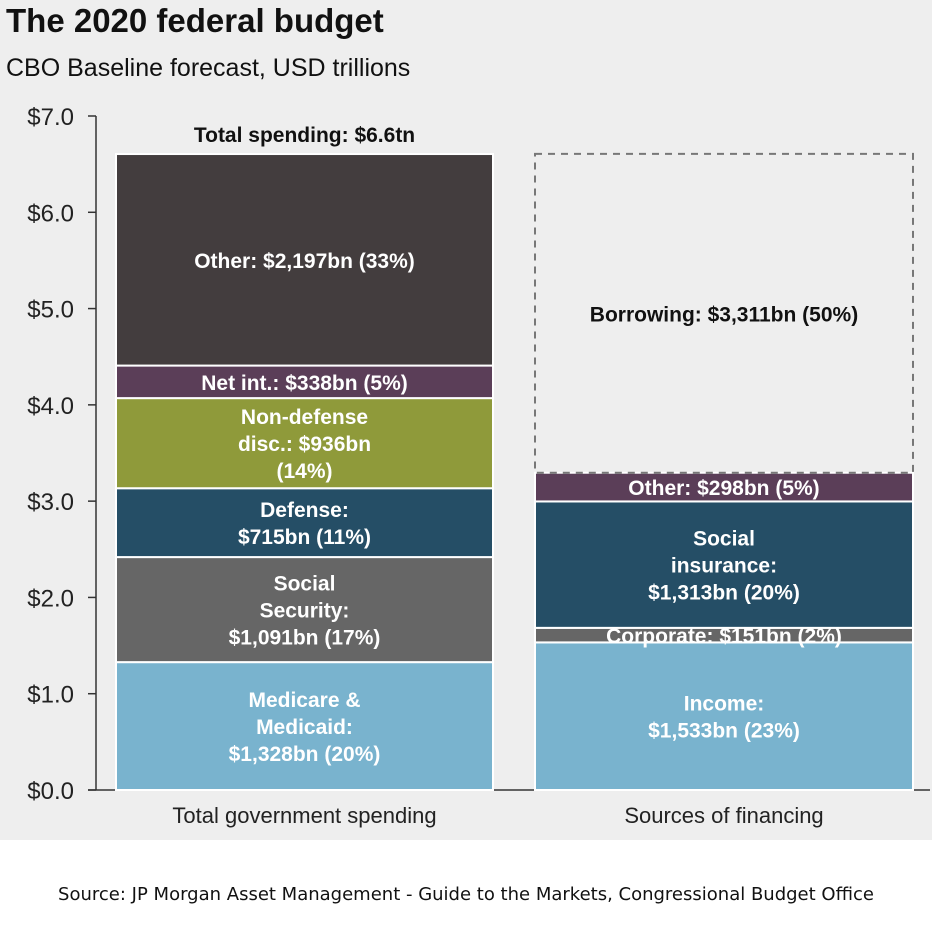  I want to click on segment-label: Income:, so click(724, 704).